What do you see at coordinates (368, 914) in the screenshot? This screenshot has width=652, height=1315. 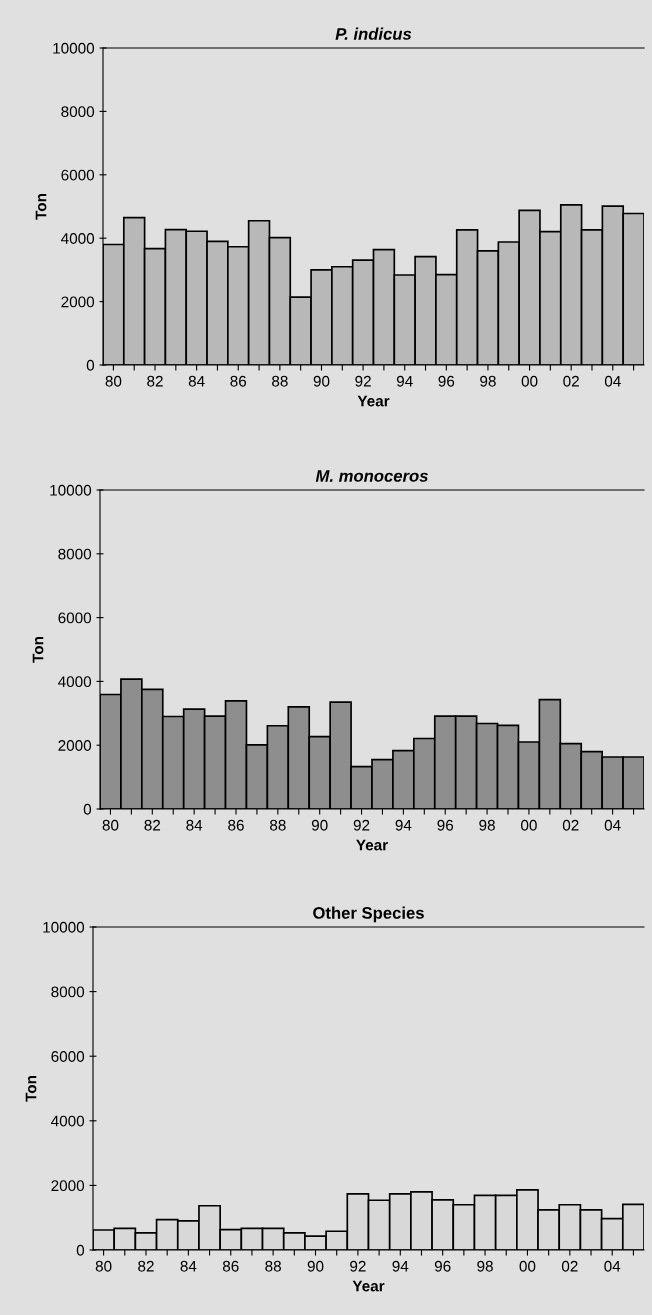 I see `chart-title: Other Species` at bounding box center [368, 914].